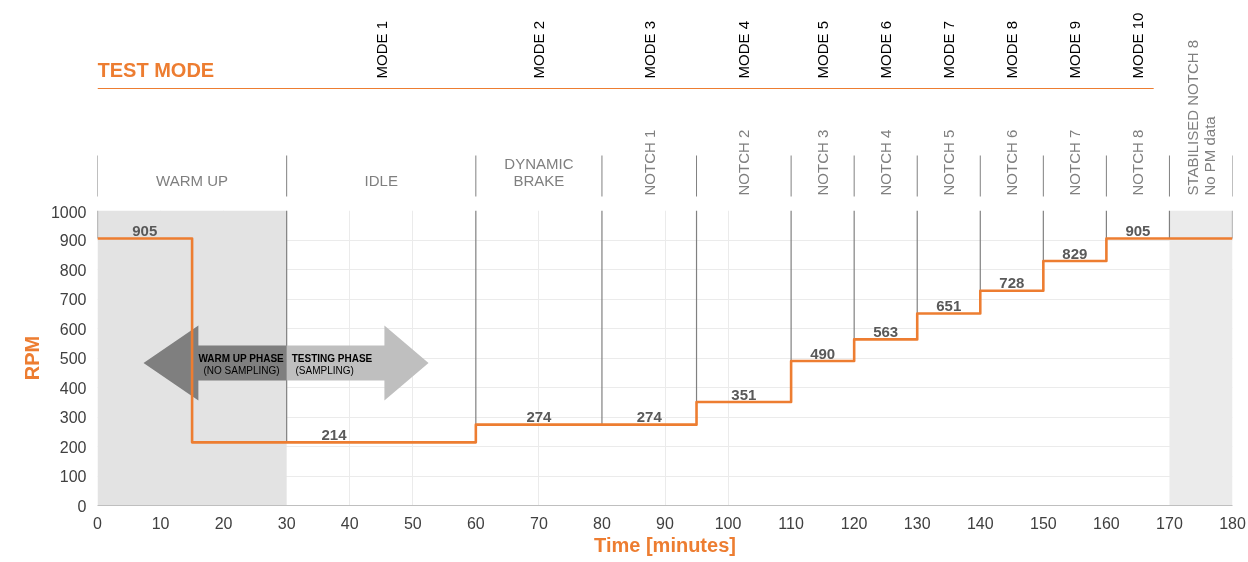 This screenshot has width=1248, height=562. Describe the element at coordinates (286, 523) in the screenshot. I see `x-tick-label: 30` at that location.